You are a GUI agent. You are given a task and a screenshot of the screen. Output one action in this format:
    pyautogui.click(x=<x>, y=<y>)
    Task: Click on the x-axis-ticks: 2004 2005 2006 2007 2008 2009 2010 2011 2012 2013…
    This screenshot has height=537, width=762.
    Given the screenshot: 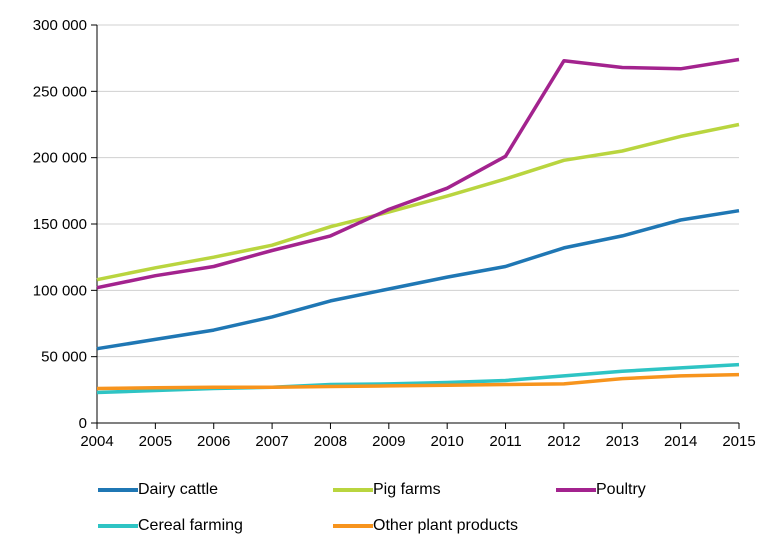 What is the action you would take?
    pyautogui.click(x=418, y=436)
    